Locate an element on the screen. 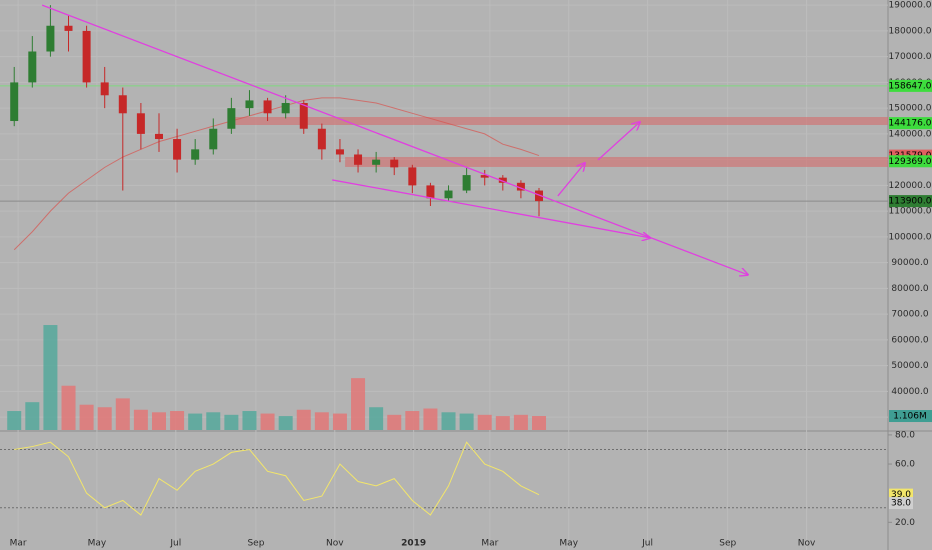 Image resolution: width=932 pixels, height=550 pixels. y-tick-label: 190000.0 is located at coordinates (910, 6).